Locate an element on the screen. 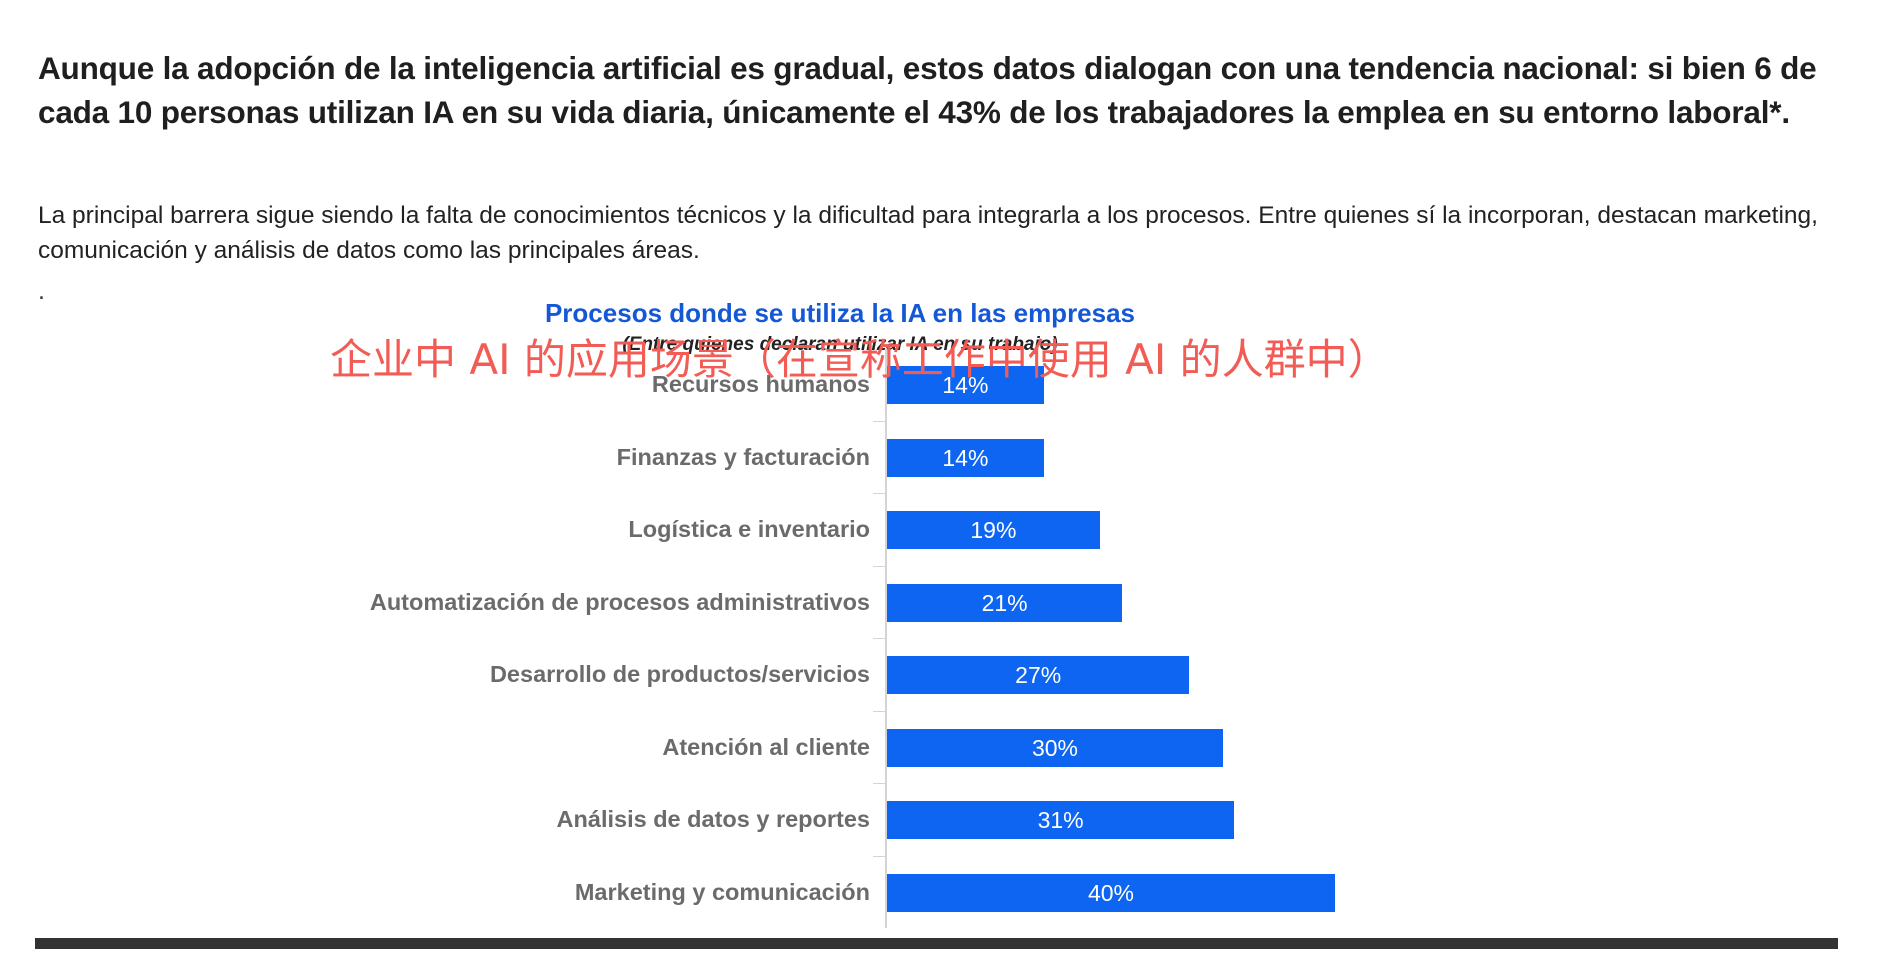  bar-row: Logística e inventario 19% is located at coordinates (940, 529).